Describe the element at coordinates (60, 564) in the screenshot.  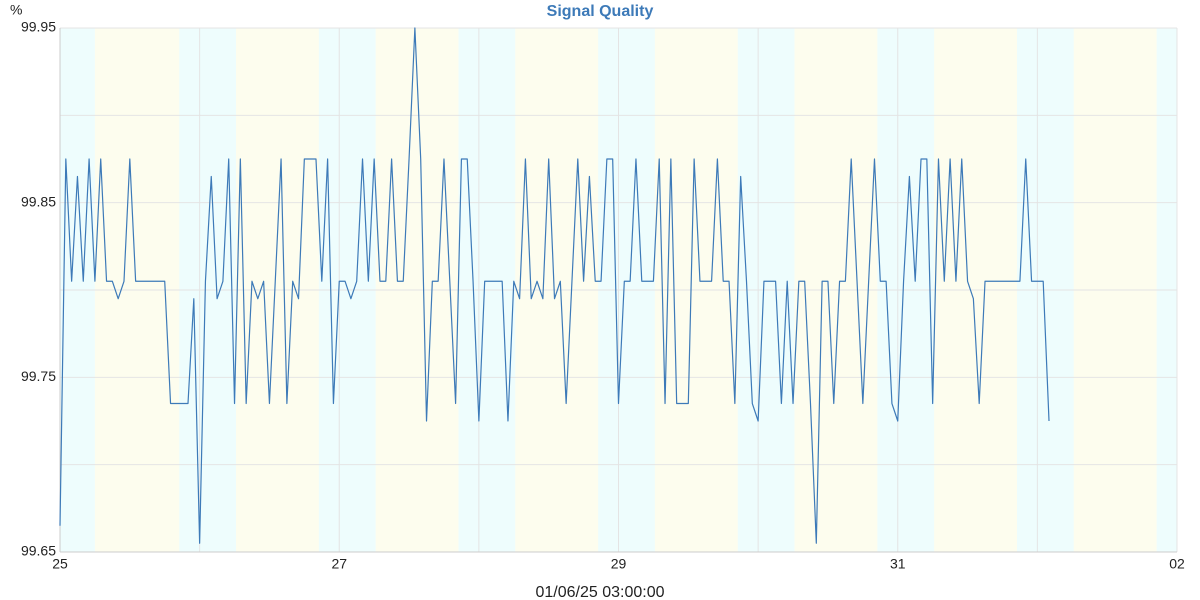
I see `x-tick-label: 25` at that location.